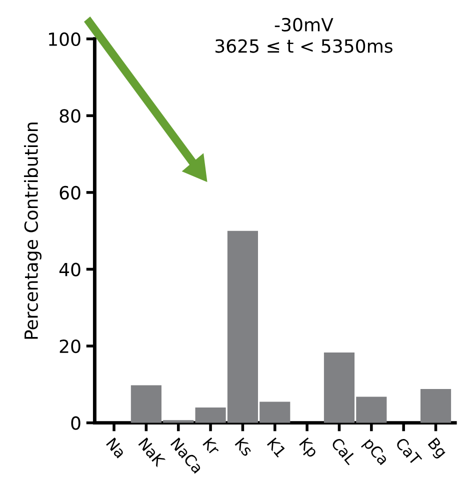  I want to click on y-tick-label: 100, so click(64, 39).